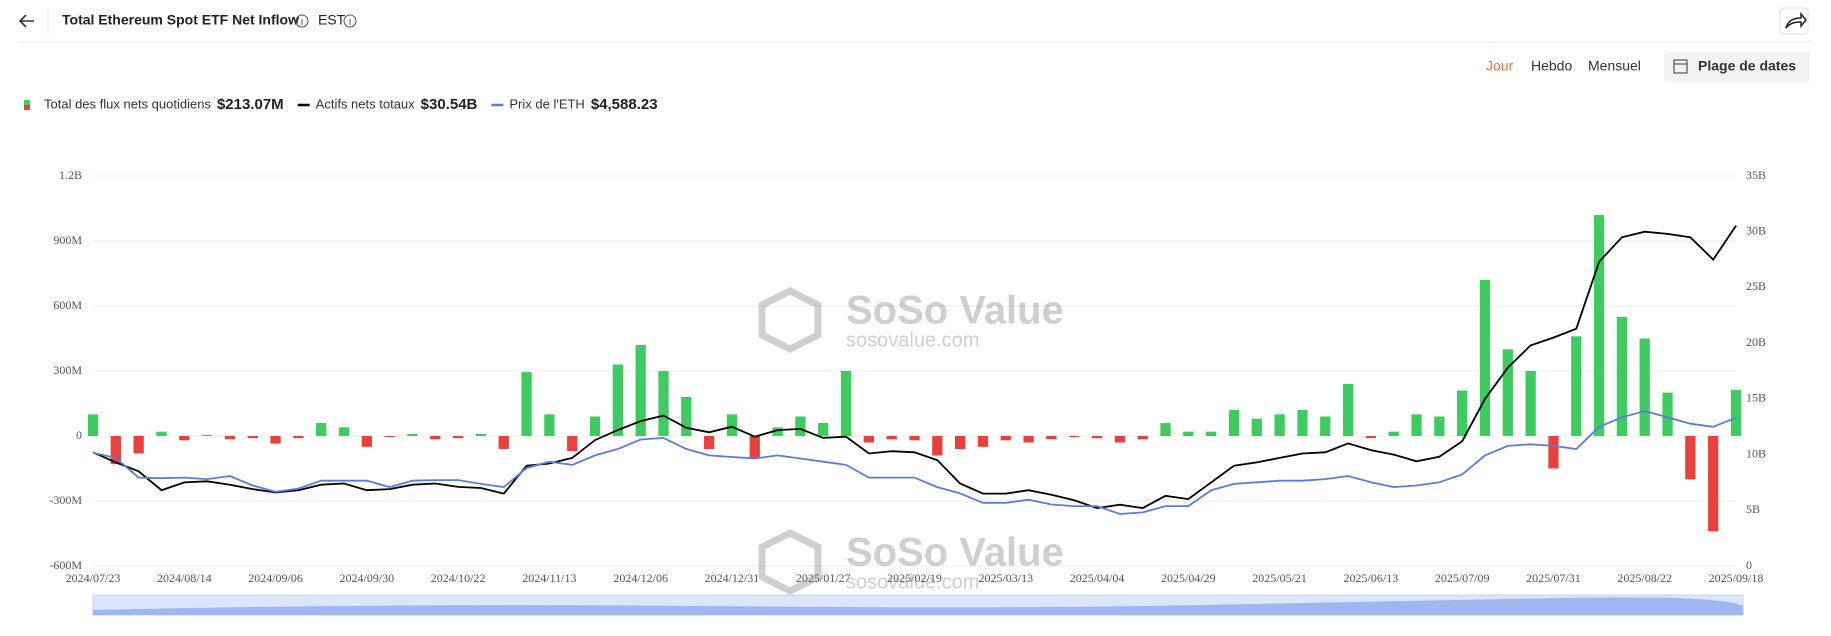 The width and height of the screenshot is (1831, 636). I want to click on date-range-button, so click(1737, 67).